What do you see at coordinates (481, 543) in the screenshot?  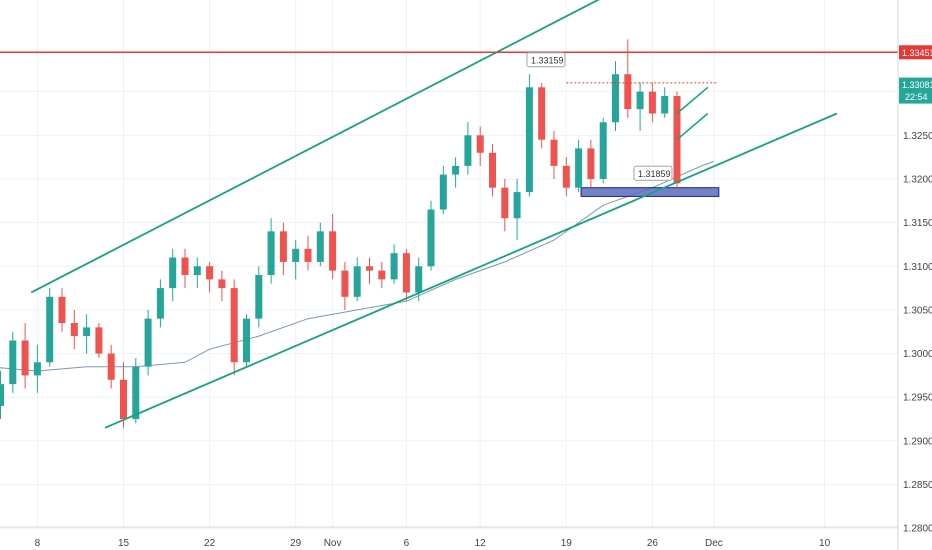 I see `x-tick-label: 12` at bounding box center [481, 543].